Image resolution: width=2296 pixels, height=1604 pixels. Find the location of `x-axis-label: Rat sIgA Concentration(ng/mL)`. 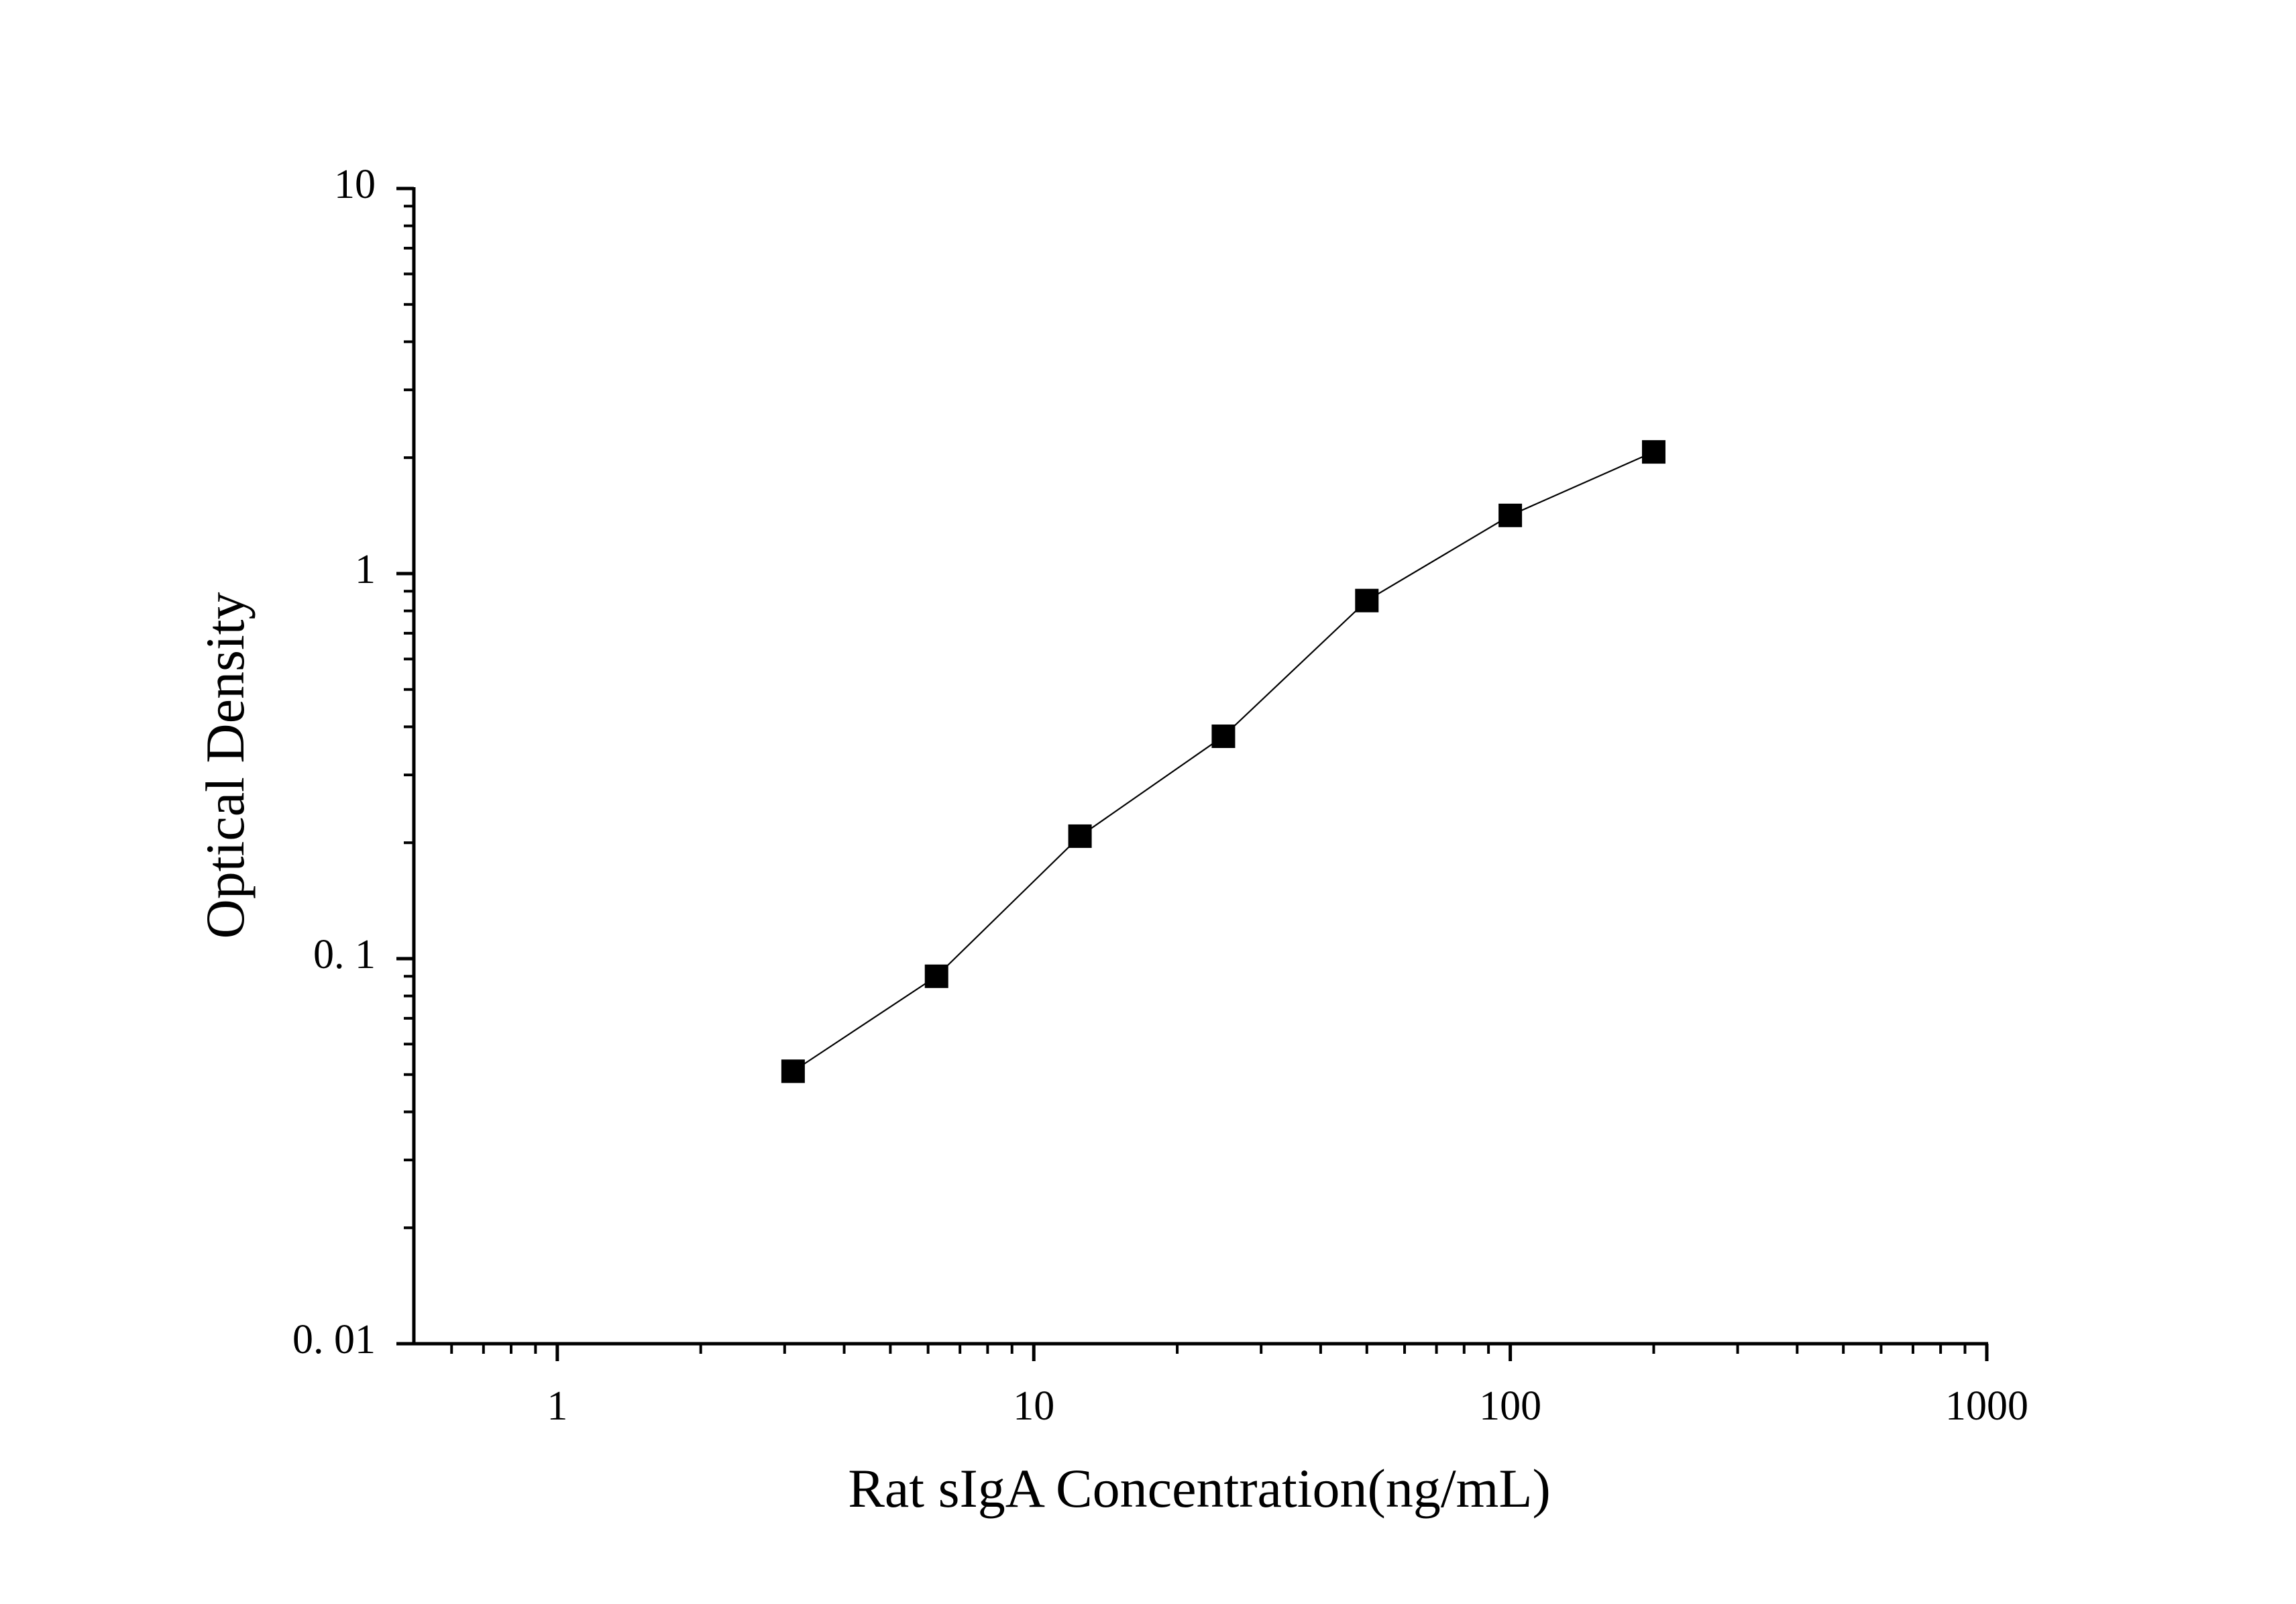

x-axis-label: Rat sIgA Concentration(ng/mL) is located at coordinates (1199, 1488).